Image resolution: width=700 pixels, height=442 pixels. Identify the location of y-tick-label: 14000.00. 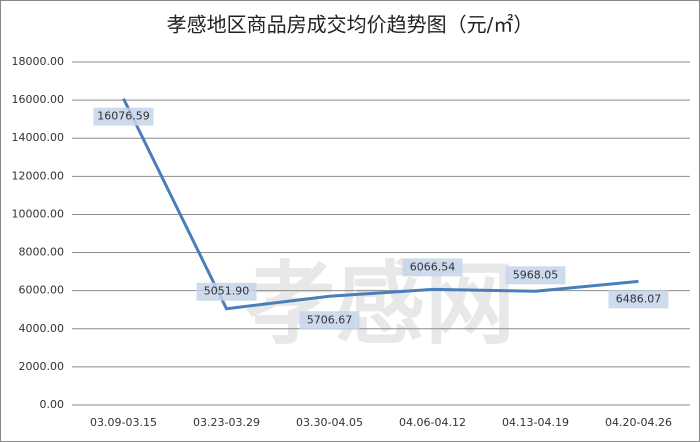
(38, 137).